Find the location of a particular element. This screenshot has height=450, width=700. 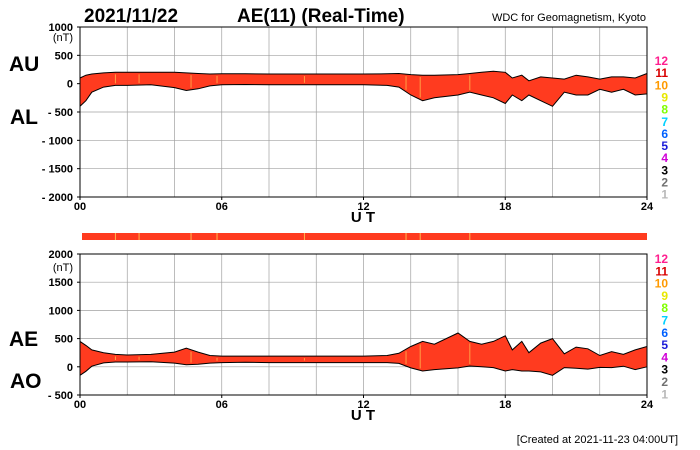

p2-xtick-label: 12 is located at coordinates (363, 405).